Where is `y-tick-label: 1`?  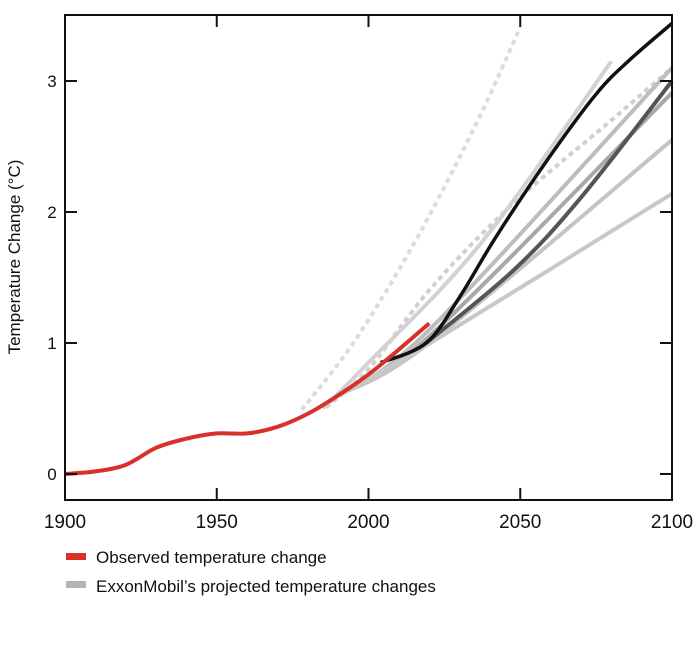 y-tick-label: 1 is located at coordinates (51, 343).